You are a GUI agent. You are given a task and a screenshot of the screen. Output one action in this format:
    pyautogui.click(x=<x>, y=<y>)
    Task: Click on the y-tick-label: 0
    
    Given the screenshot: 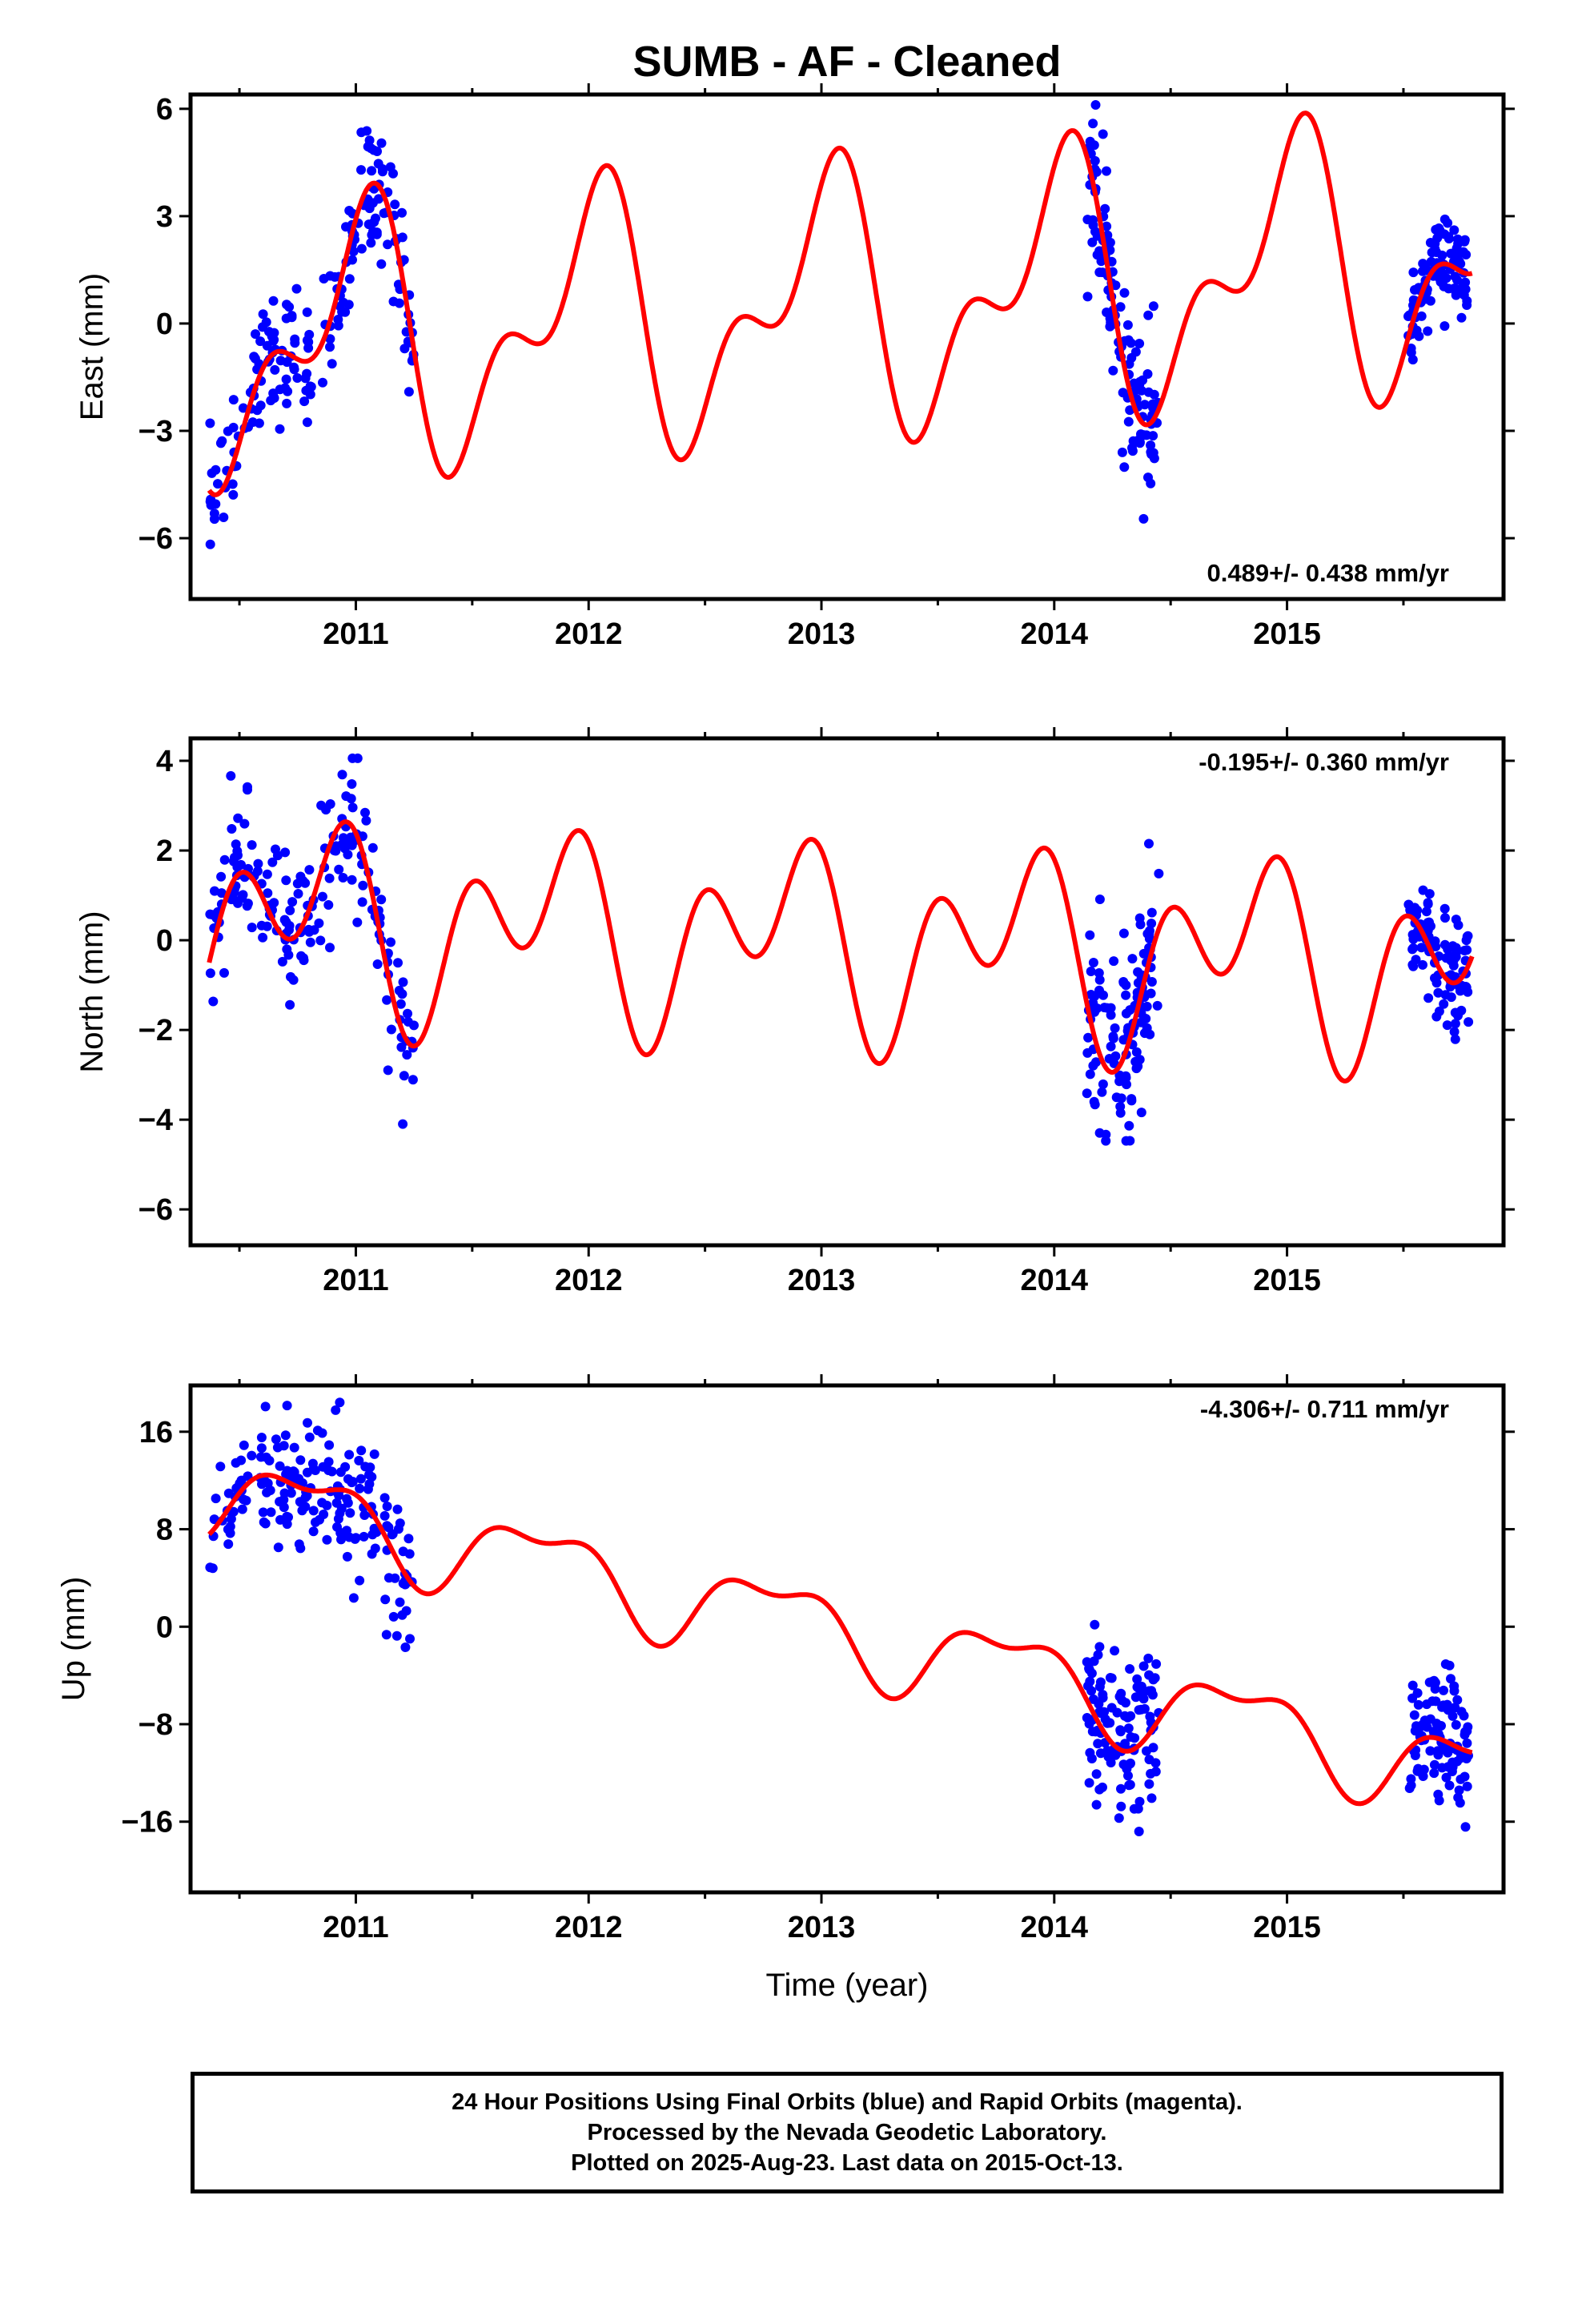 What is the action you would take?
    pyautogui.click(x=164, y=1627)
    